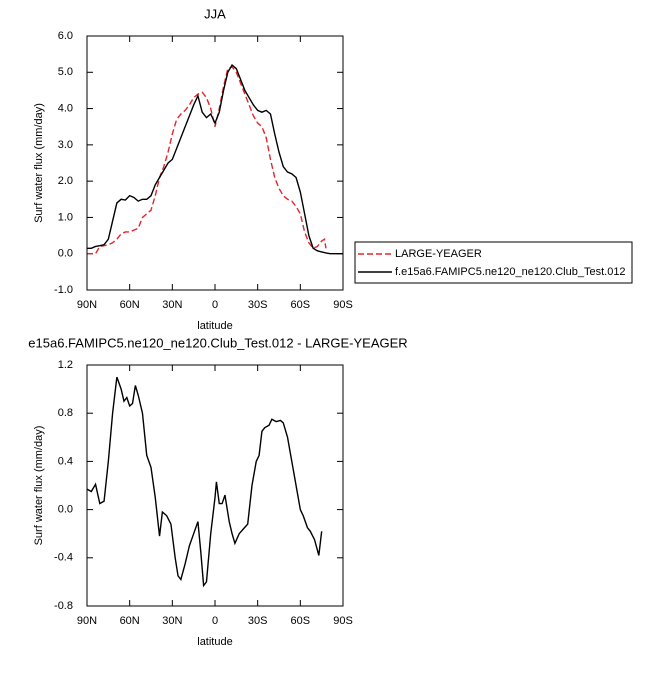 The image size is (668, 673). Describe the element at coordinates (65, 72) in the screenshot. I see `y-tick-label: 5.0` at that location.